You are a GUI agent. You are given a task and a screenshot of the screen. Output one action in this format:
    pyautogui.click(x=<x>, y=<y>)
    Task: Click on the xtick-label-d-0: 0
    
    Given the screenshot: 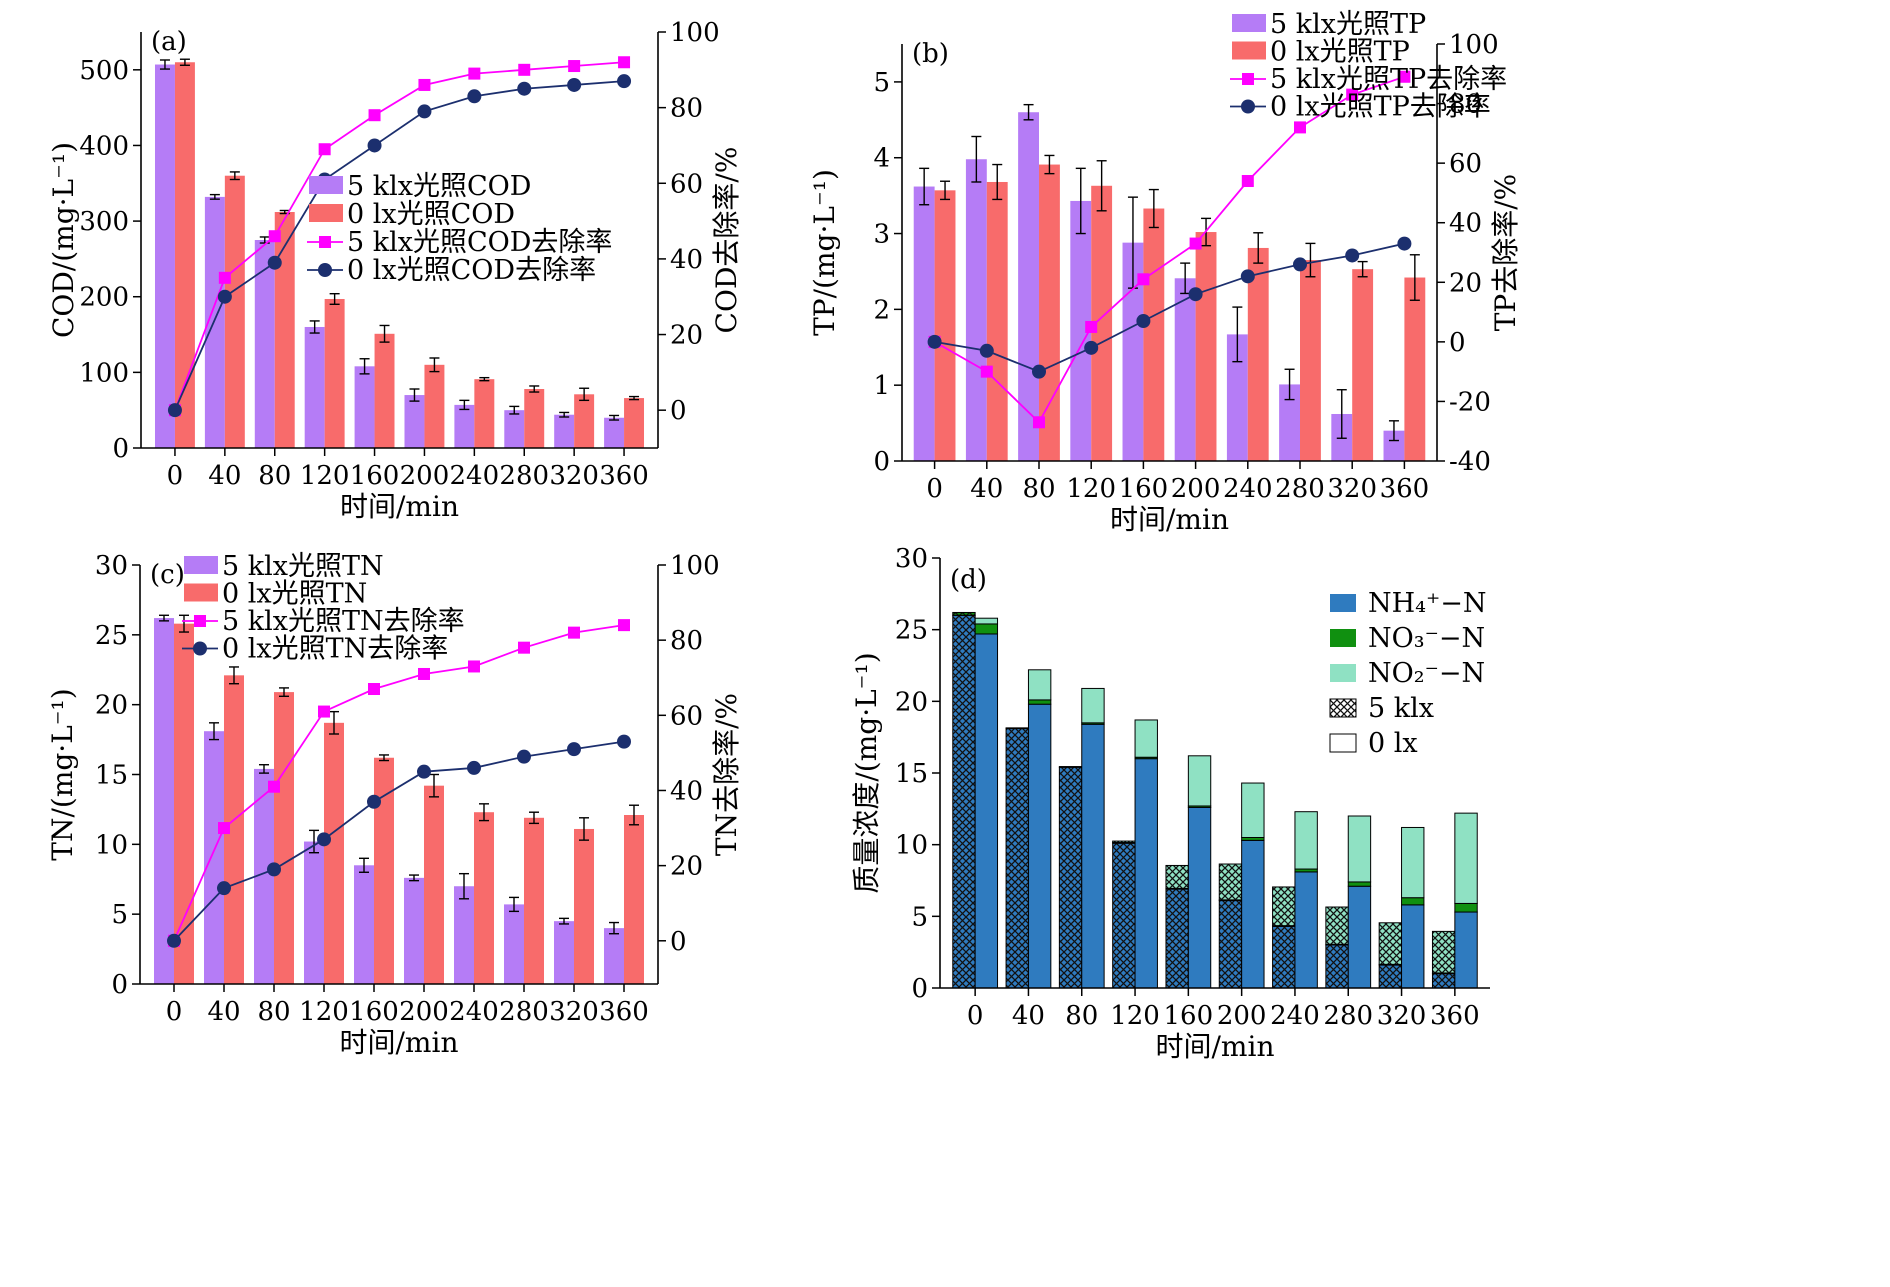 What is the action you would take?
    pyautogui.click(x=975, y=1016)
    